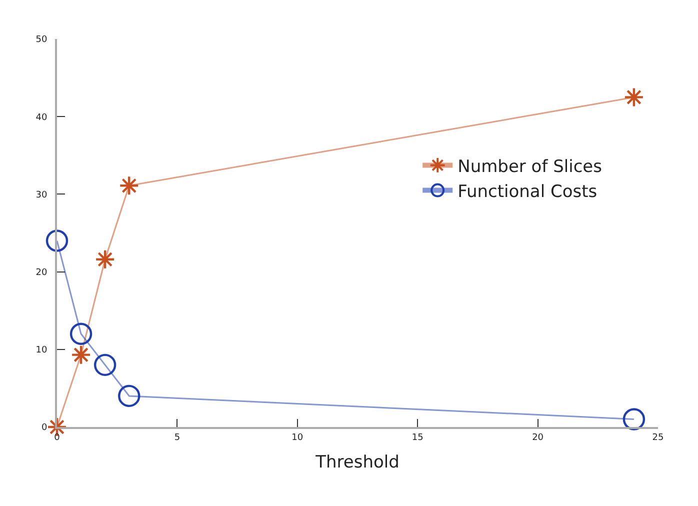  What do you see at coordinates (528, 192) in the screenshot?
I see `legend-label: Functional Costs` at bounding box center [528, 192].